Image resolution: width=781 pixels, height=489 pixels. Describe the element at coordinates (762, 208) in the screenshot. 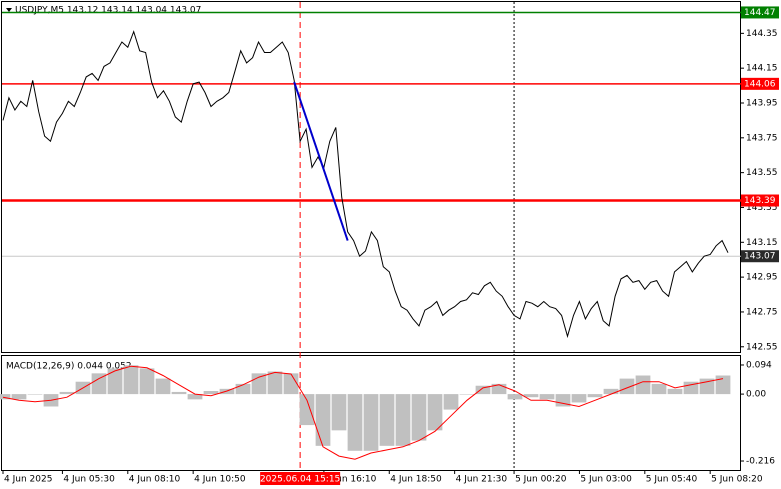

I see `y-tick-label: 143.35` at that location.